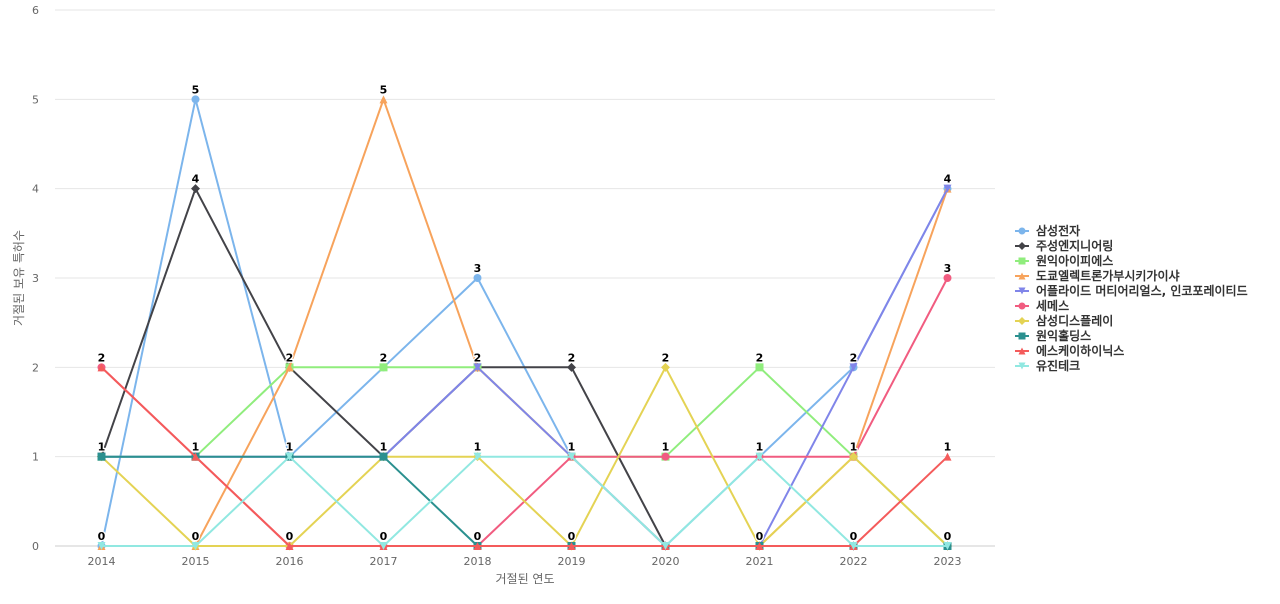 The image size is (1280, 604). I want to click on legend-label: 원익홀딩스, so click(1063, 335).